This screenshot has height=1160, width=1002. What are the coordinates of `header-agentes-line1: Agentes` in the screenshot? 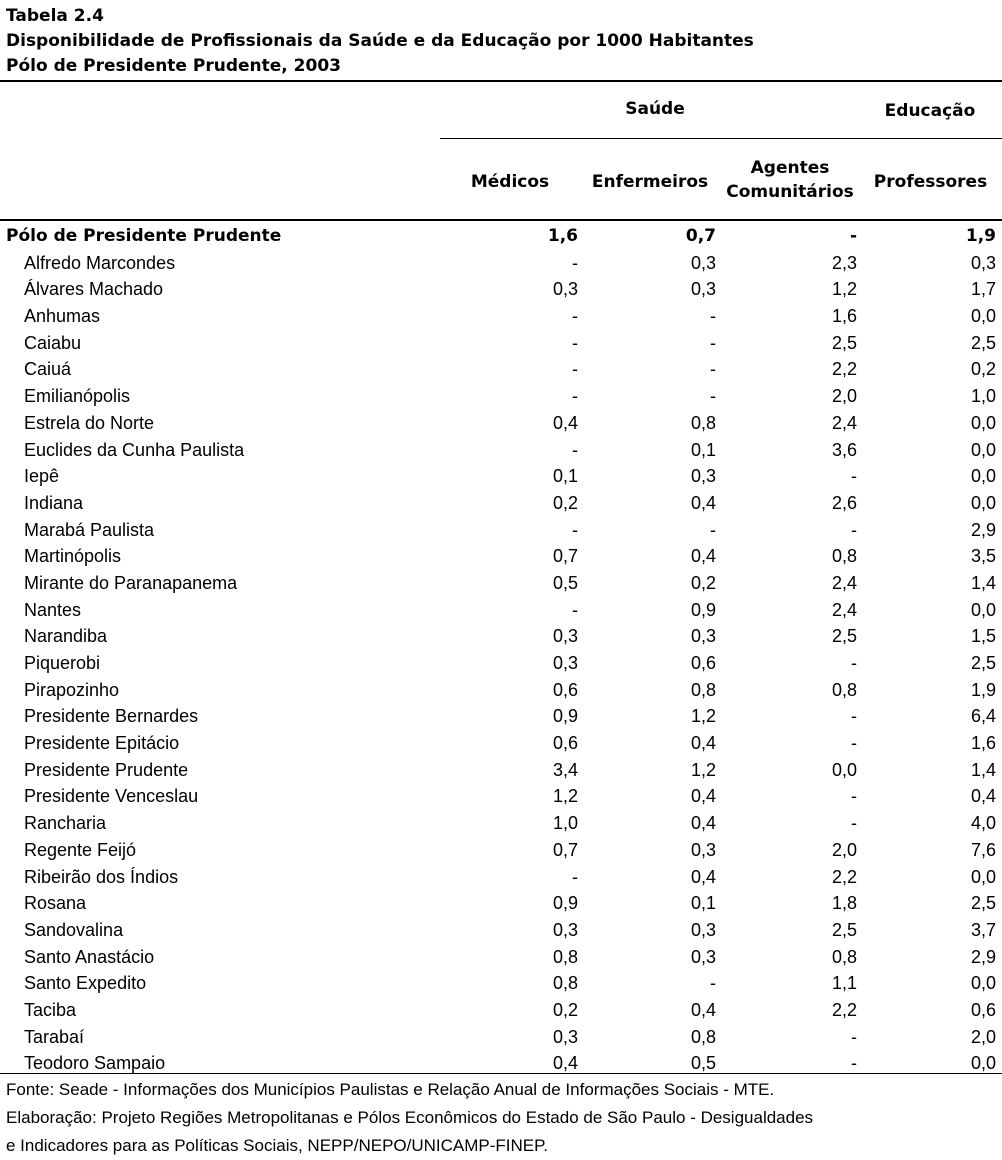 It's located at (790, 168).